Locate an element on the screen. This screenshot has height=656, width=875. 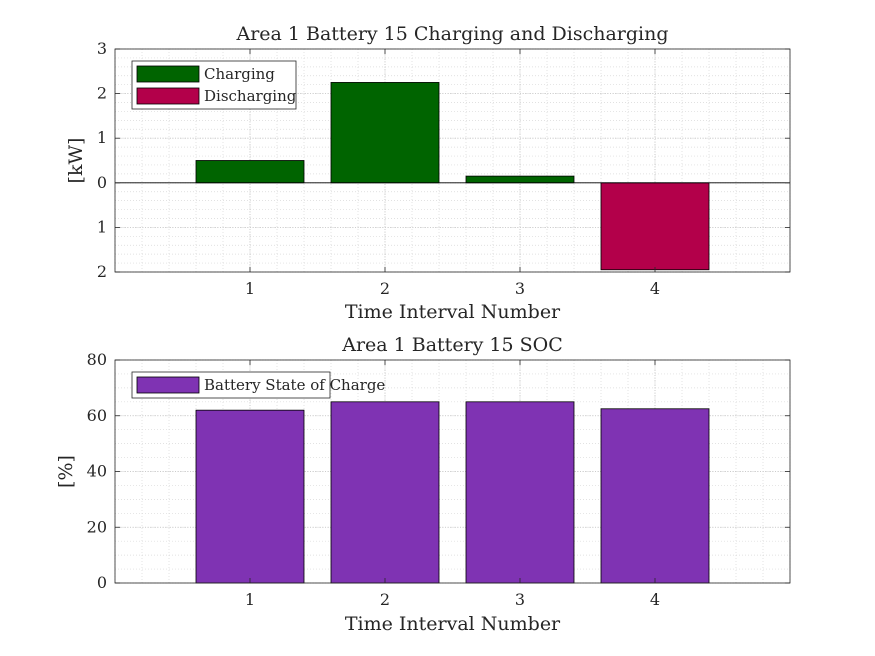
legend: Battery State of Charge is located at coordinates (258, 385).